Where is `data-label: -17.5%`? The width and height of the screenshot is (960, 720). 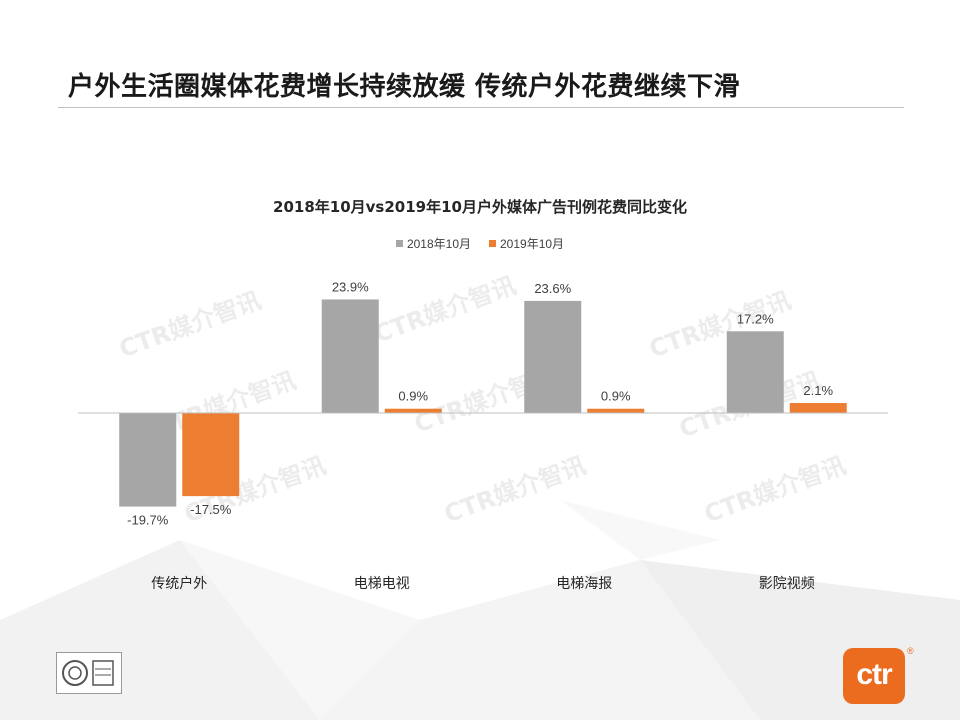 data-label: -17.5% is located at coordinates (211, 509).